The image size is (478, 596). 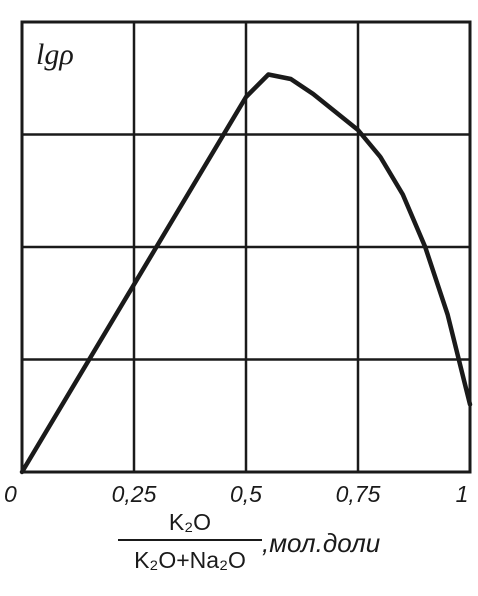 I want to click on x-tick-labels: 0 0,25 0,5 0,75 1, so click(x=236, y=494).